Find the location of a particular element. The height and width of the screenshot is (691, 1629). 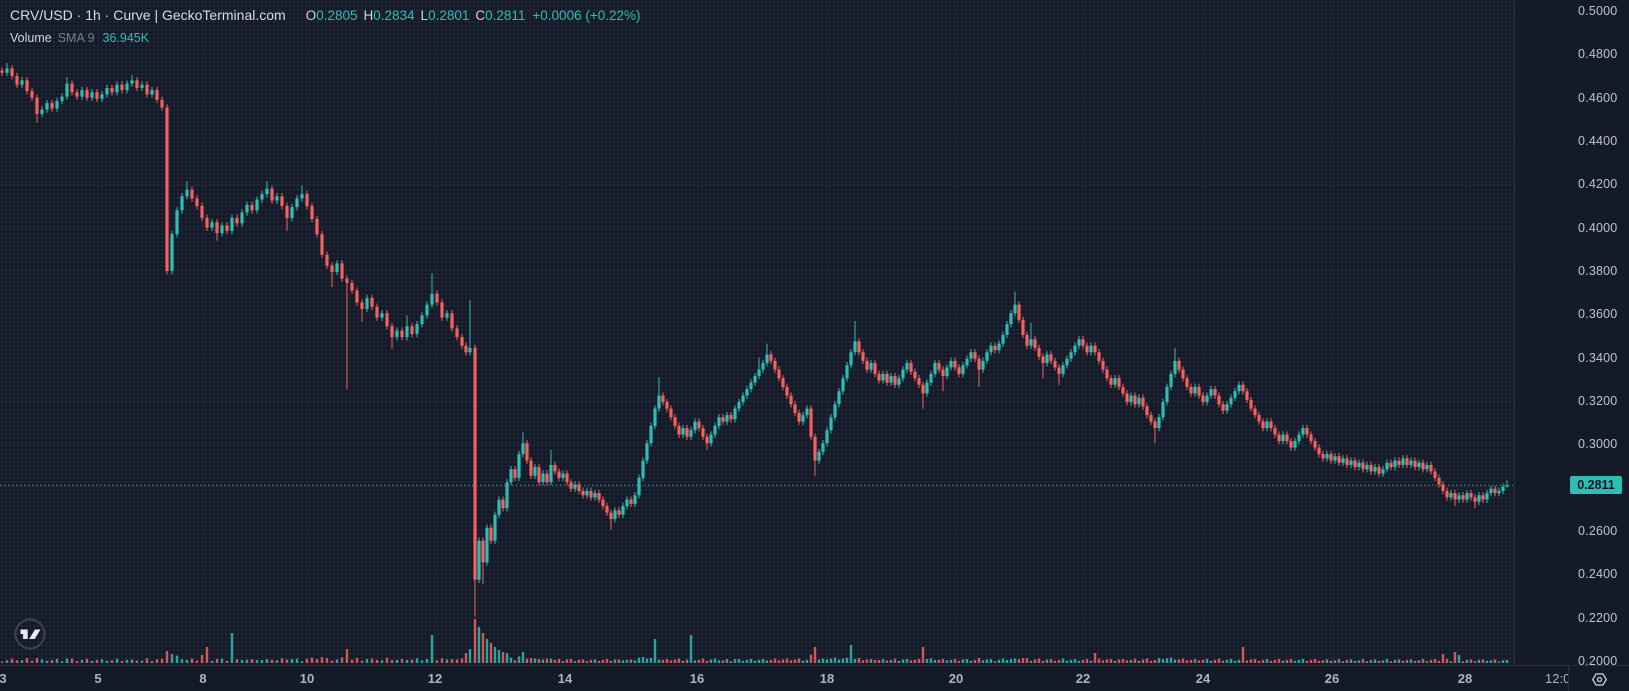

gear-icon-glyph is located at coordinates (1599, 679).